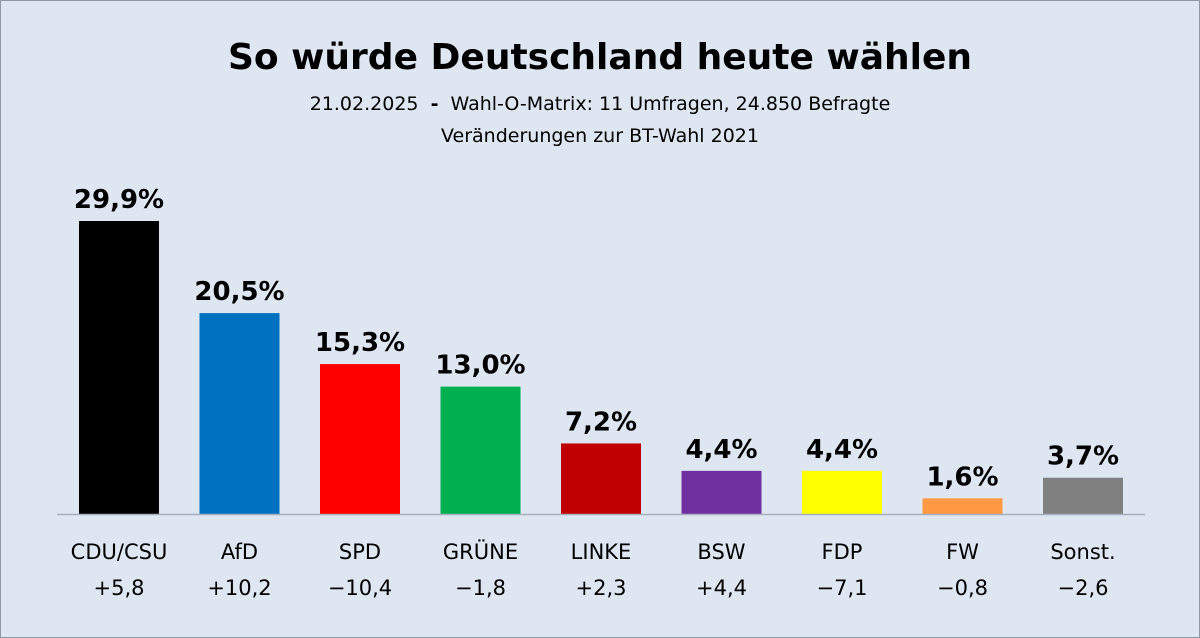 The width and height of the screenshot is (1200, 638). I want to click on bar-gr-ne, so click(480, 450).